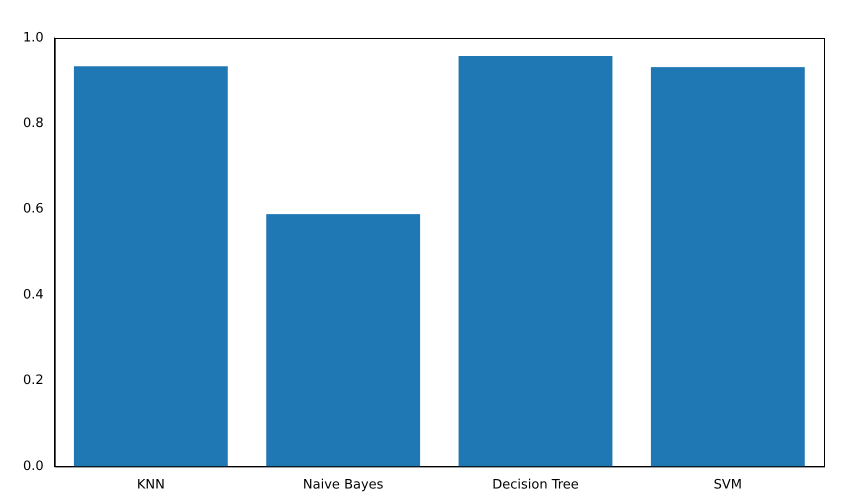 The image size is (854, 504). What do you see at coordinates (33, 380) in the screenshot?
I see `y-tick-label: 0.2` at bounding box center [33, 380].